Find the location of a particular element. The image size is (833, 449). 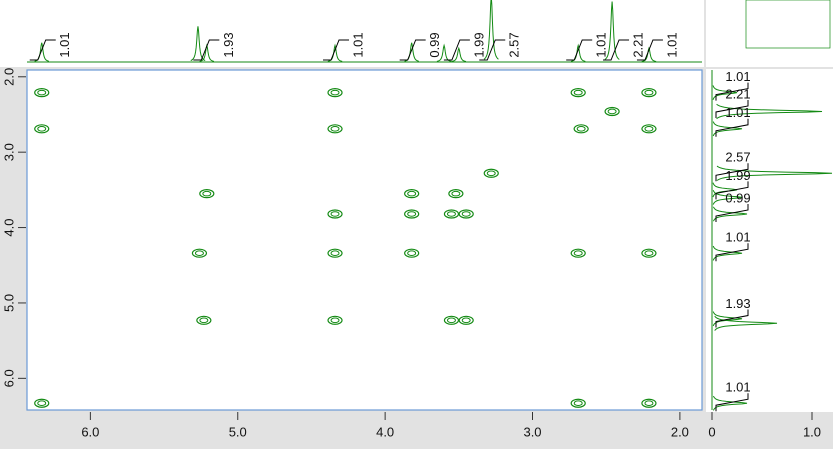

top-integral-label: 1.99 is located at coordinates (478, 44).